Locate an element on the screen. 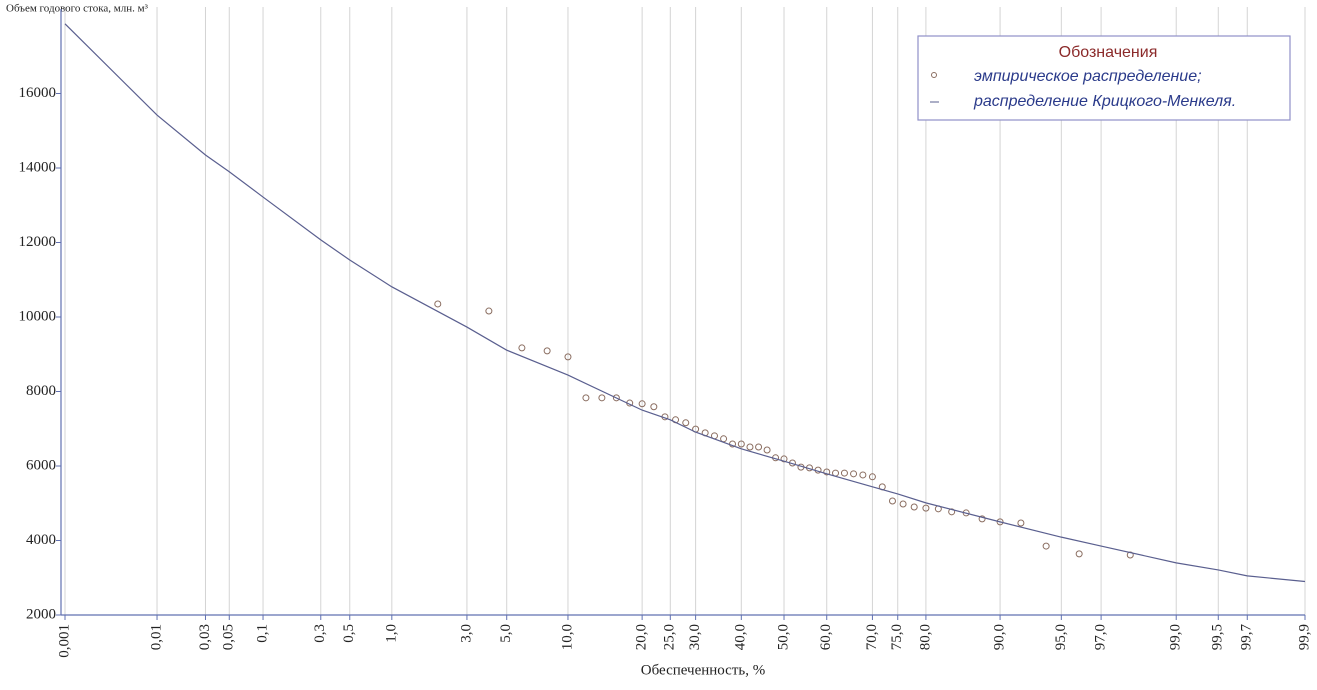 This screenshot has height=690, width=1317. y-tick-label: 4000 is located at coordinates (41, 540).